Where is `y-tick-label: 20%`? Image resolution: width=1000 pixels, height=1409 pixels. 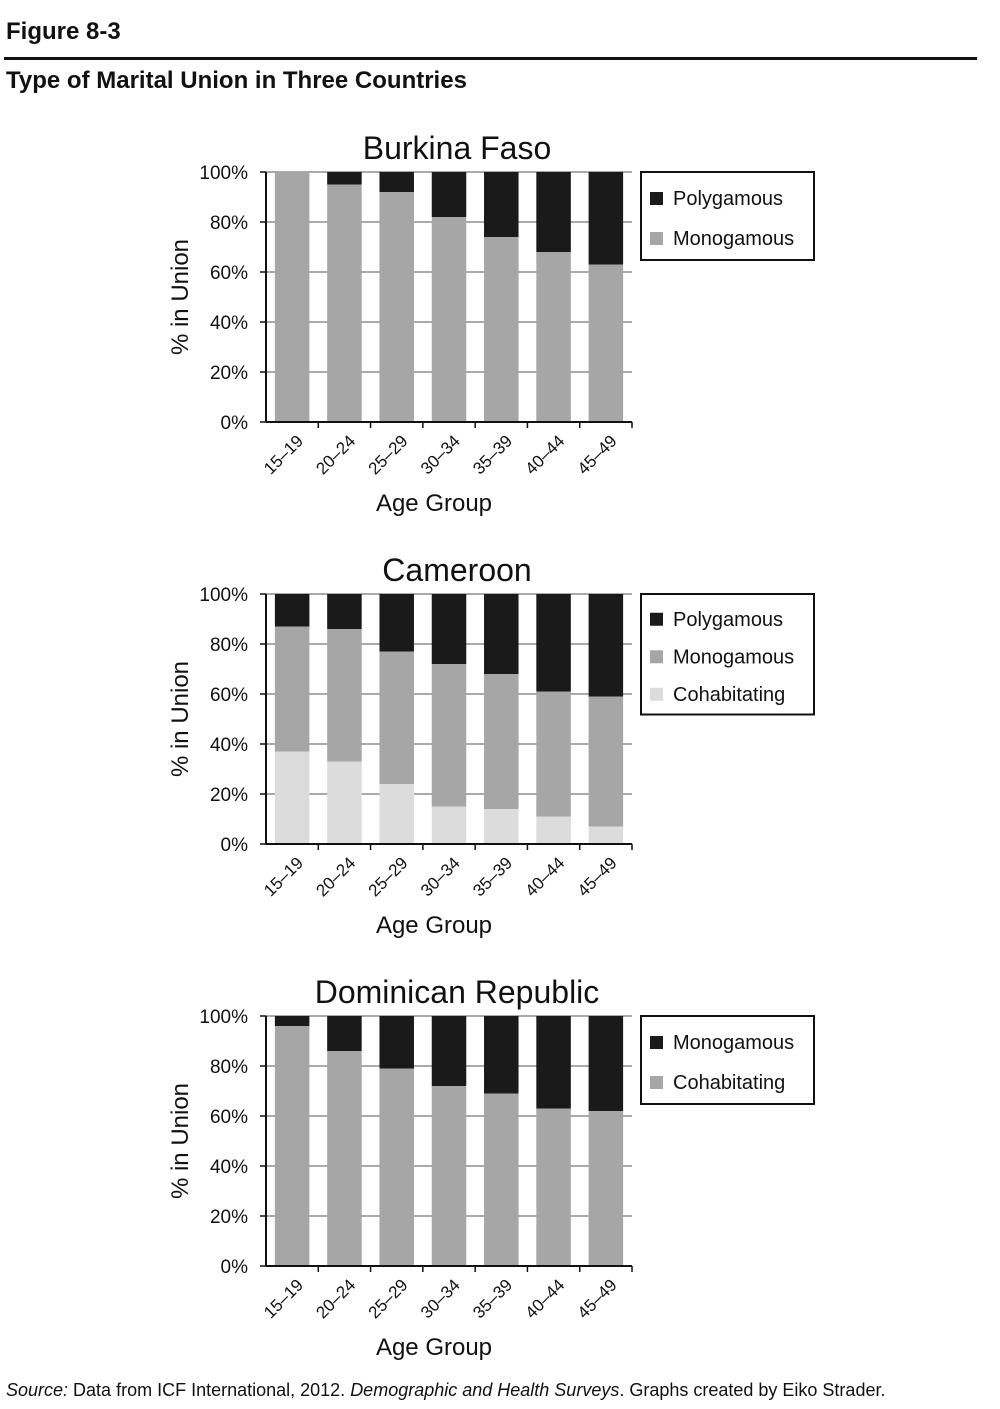
y-tick-label: 20% is located at coordinates (229, 795).